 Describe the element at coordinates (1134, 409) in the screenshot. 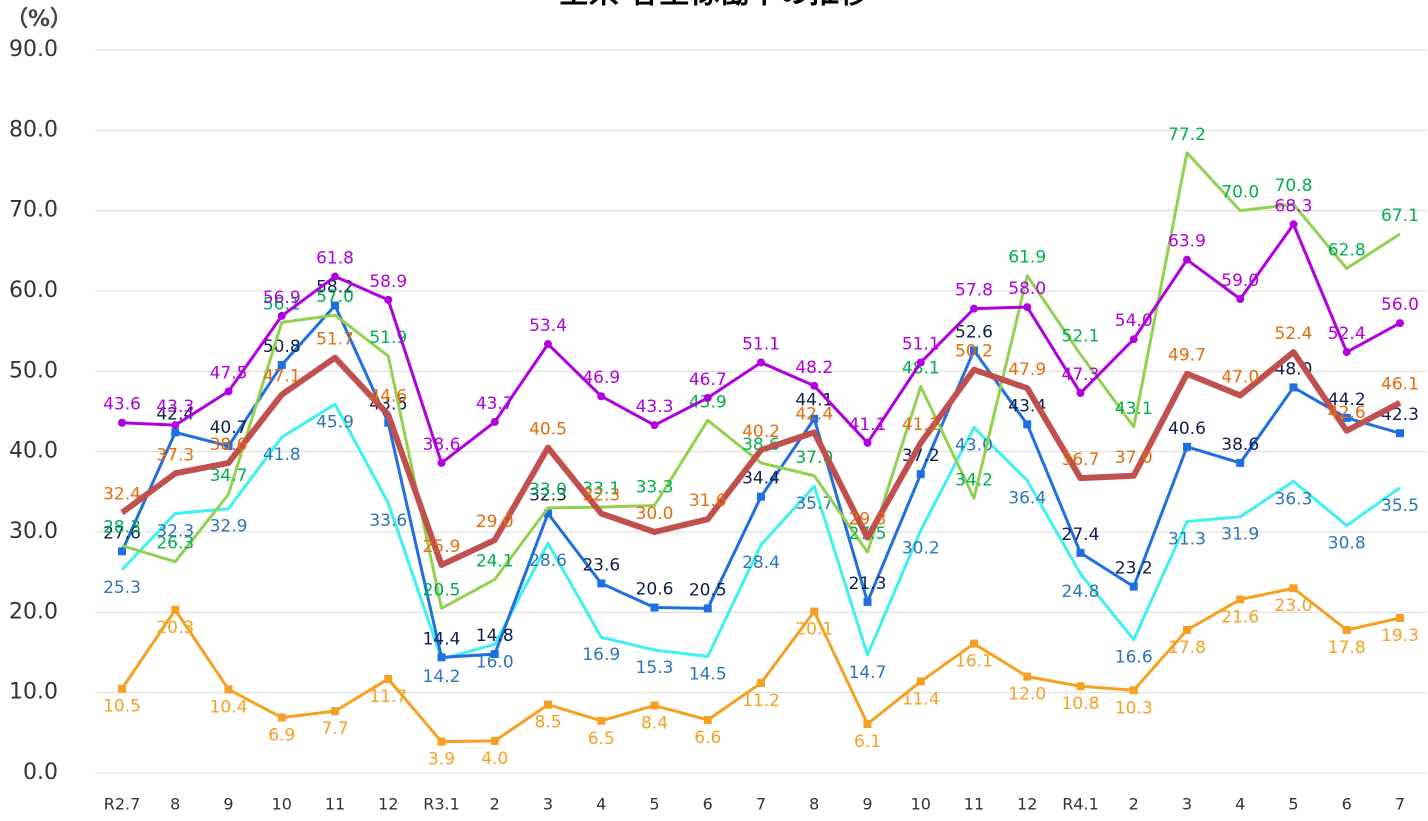

I see `data-label: 43.1` at that location.